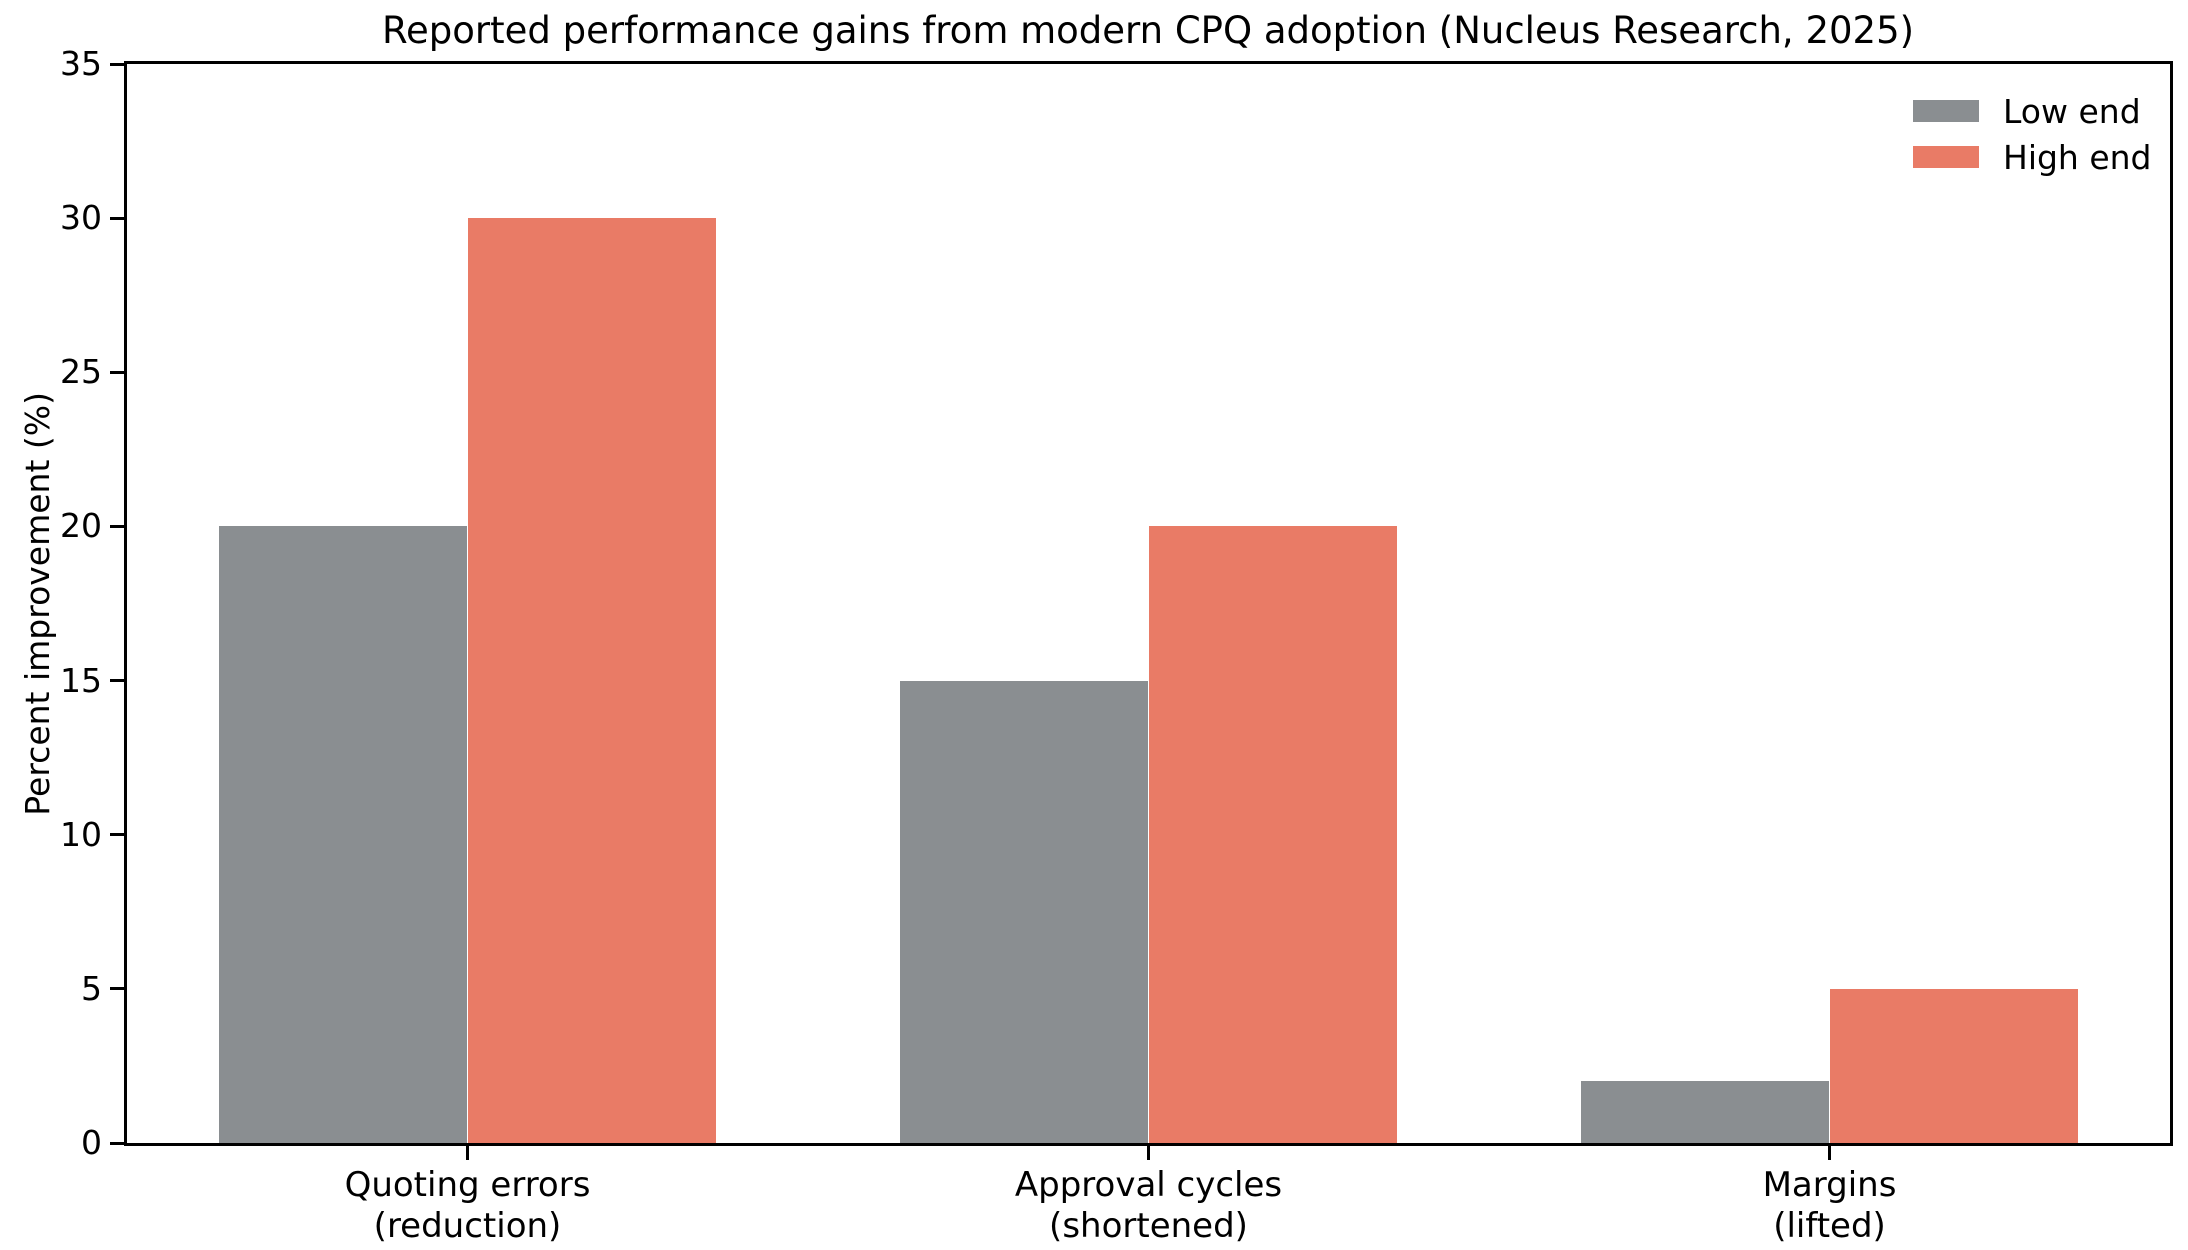 This screenshot has width=2188, height=1250. Describe the element at coordinates (1829, 1226) in the screenshot. I see `x-category-label-line: (lifted)` at that location.